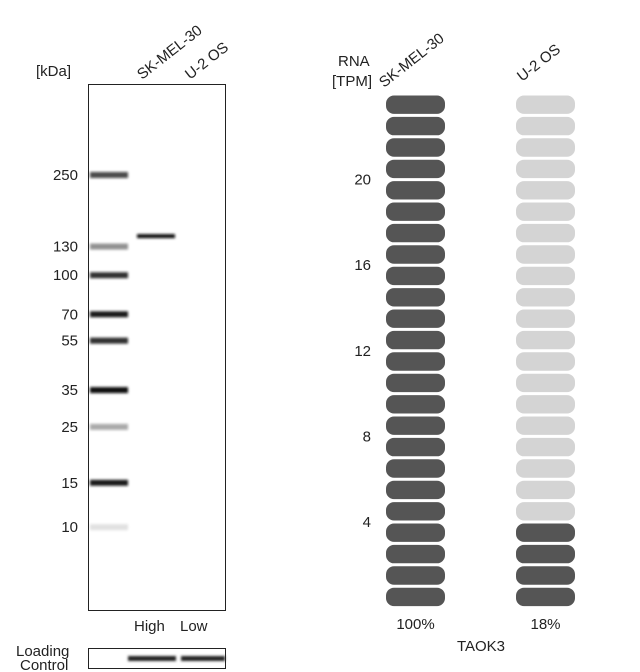 This screenshot has width=640, height=672. I want to click on y-tick-label: 12, so click(362, 351).